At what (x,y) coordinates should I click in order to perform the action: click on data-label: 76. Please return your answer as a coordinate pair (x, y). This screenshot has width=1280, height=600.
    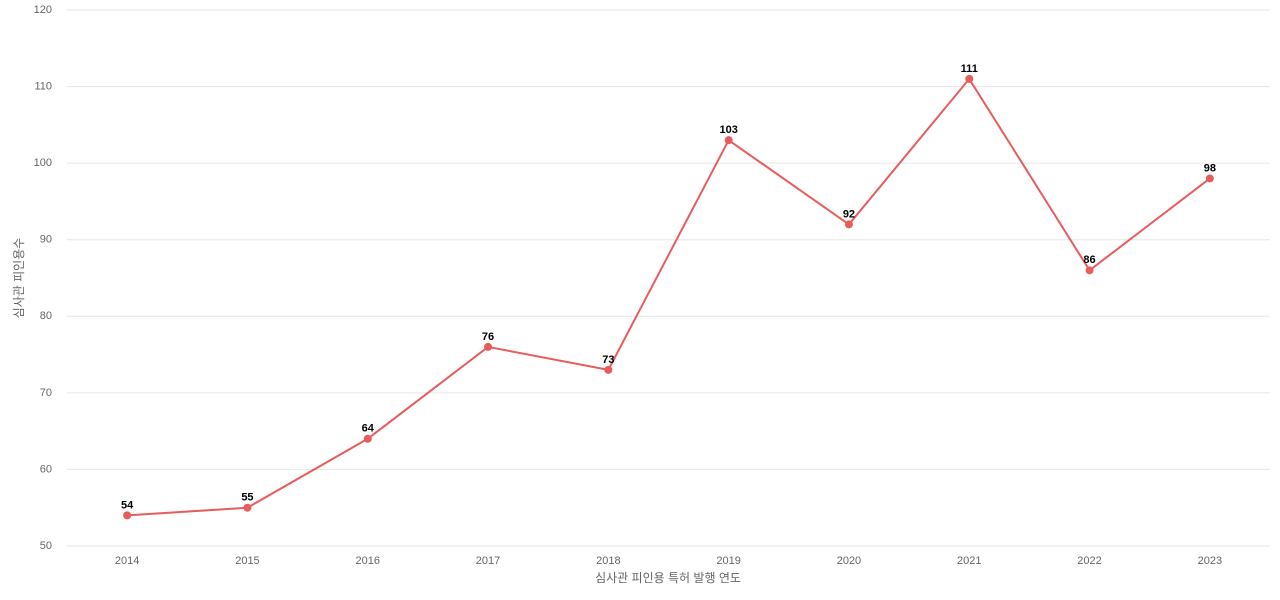
    Looking at the image, I should click on (488, 337).